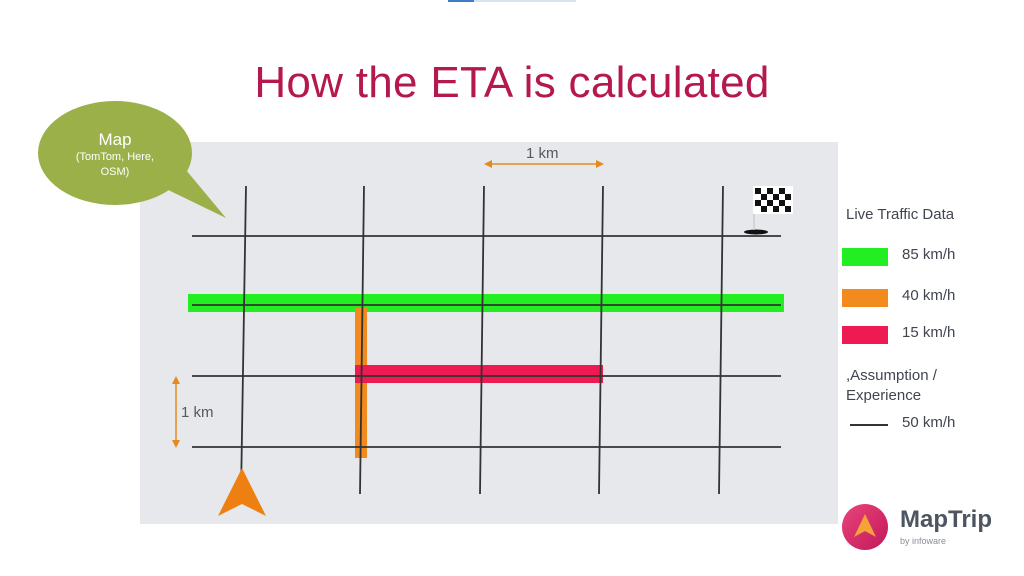 The image size is (1024, 576). I want to click on legend-item: 85 km/h, so click(931, 256).